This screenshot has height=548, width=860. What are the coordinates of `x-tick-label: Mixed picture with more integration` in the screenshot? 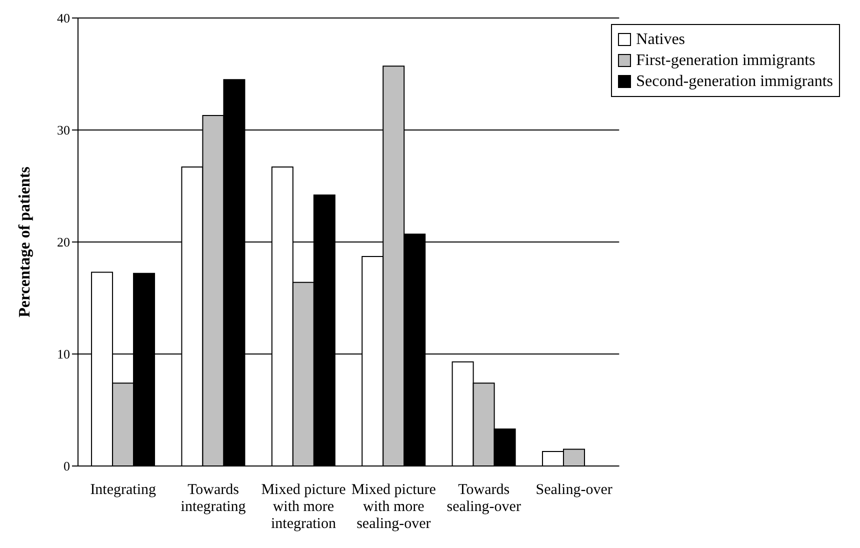 It's located at (303, 507).